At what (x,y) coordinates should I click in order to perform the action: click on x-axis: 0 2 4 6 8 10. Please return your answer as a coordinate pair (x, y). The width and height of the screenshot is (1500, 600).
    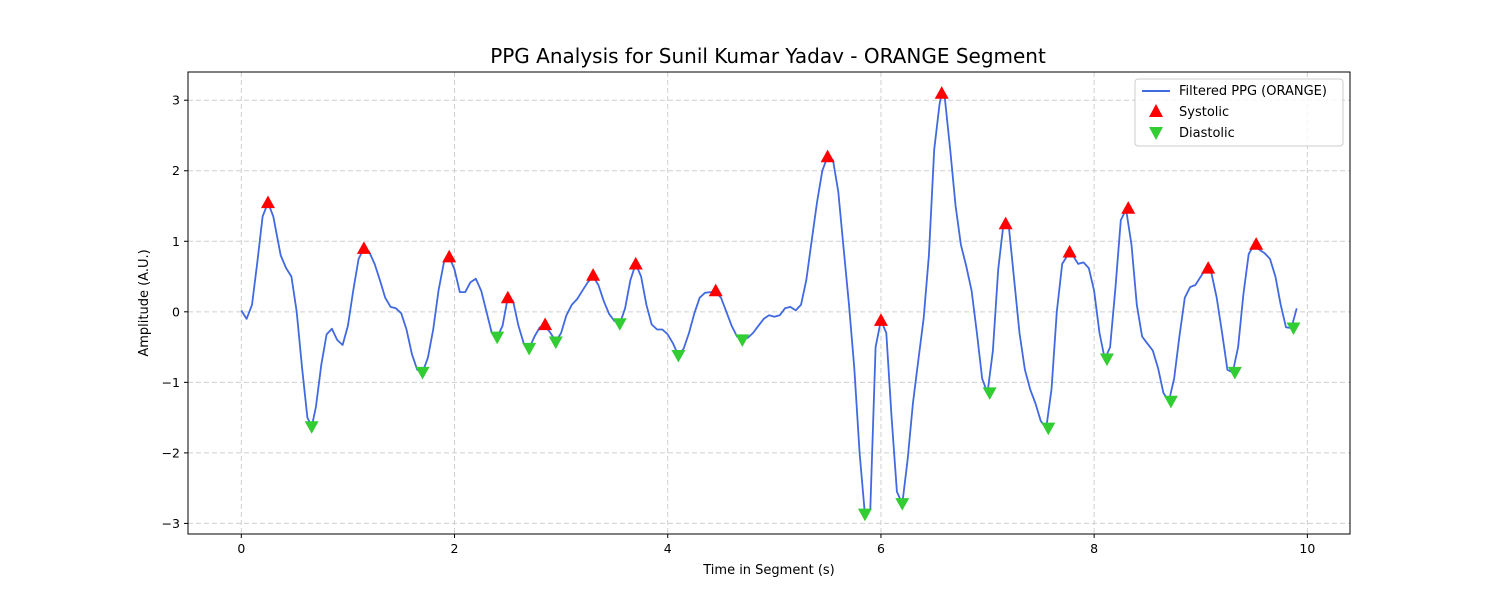
    Looking at the image, I should click on (776, 545).